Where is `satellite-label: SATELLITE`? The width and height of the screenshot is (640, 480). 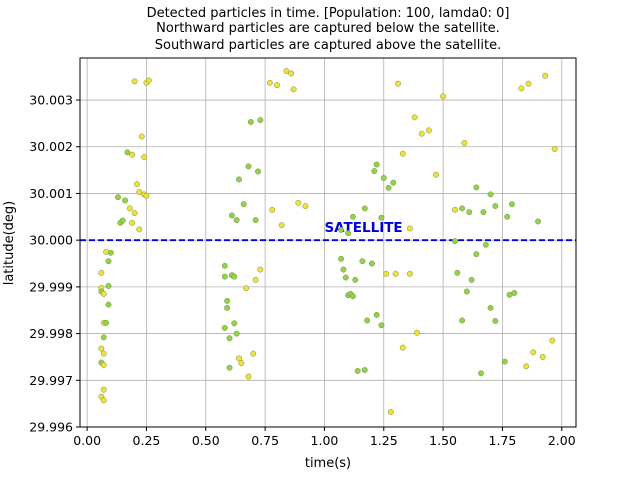 satellite-label: SATELLITE is located at coordinates (363, 228).